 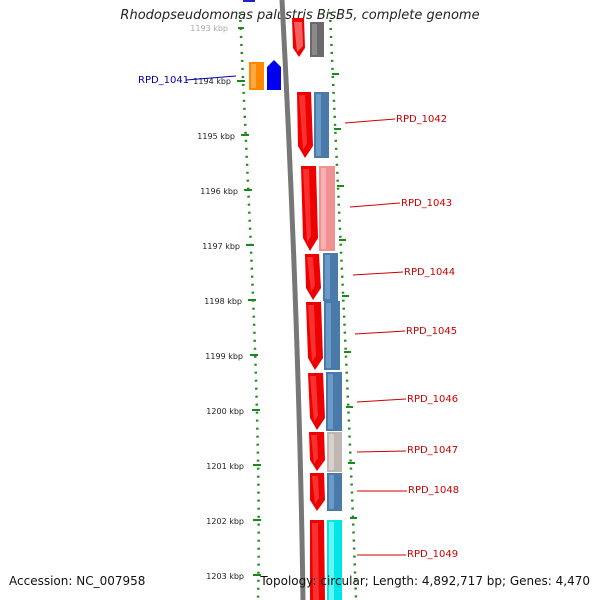 I want to click on gene-label-rpd-1043: RPD_1043, so click(x=426, y=203).